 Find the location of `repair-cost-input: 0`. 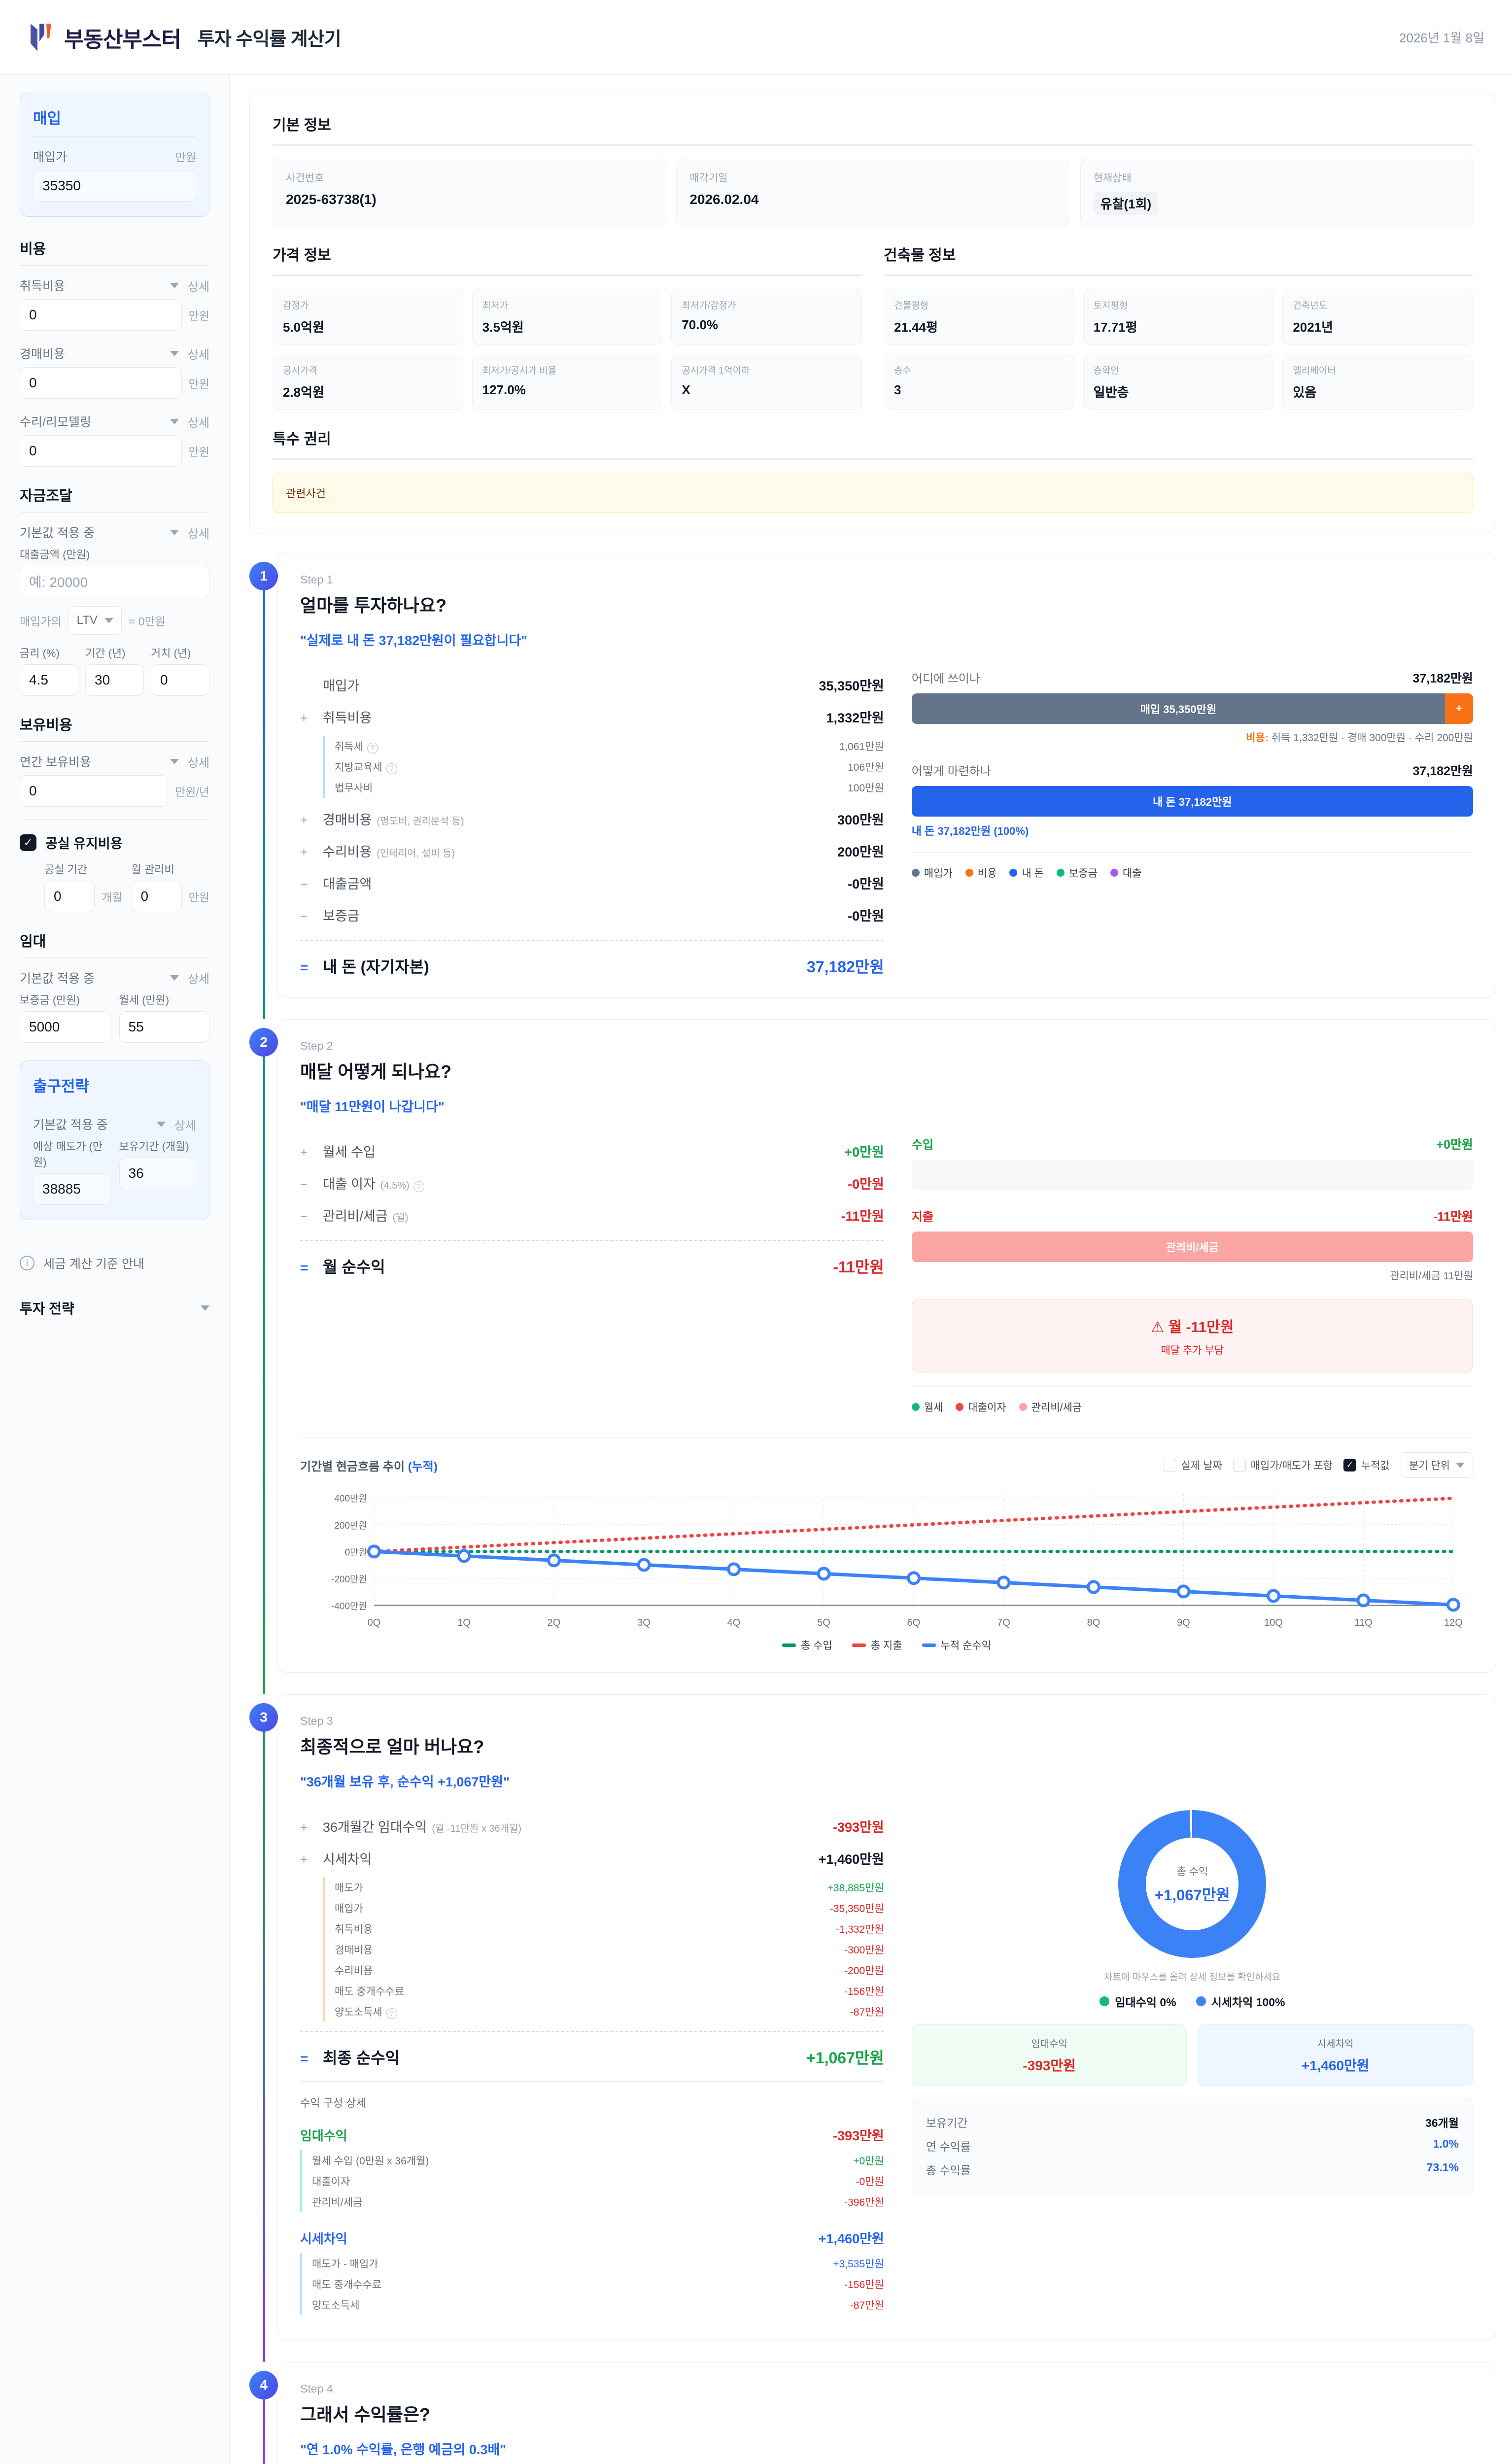

repair-cost-input: 0 is located at coordinates (101, 451).